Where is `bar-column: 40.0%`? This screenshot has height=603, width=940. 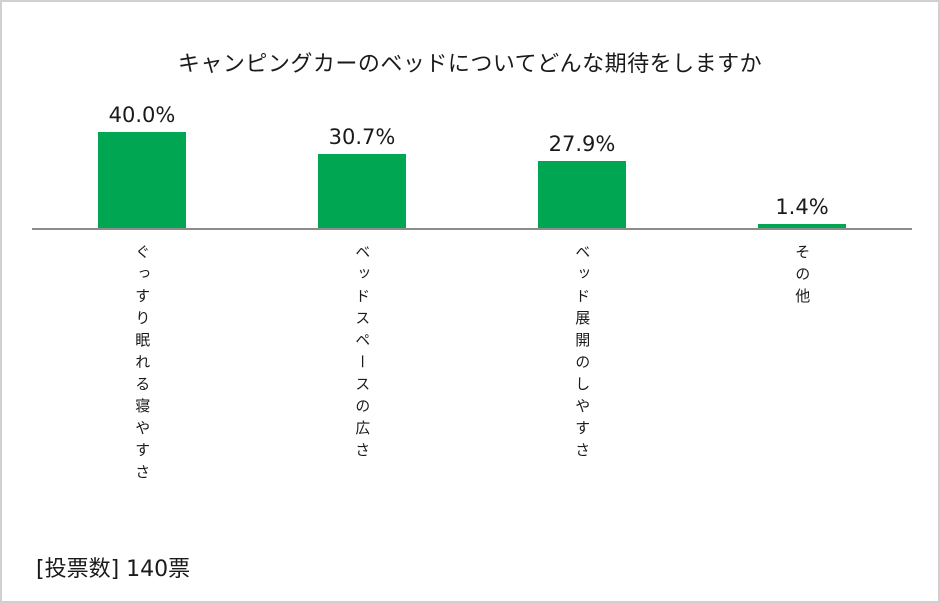 bar-column: 40.0% is located at coordinates (142, 159).